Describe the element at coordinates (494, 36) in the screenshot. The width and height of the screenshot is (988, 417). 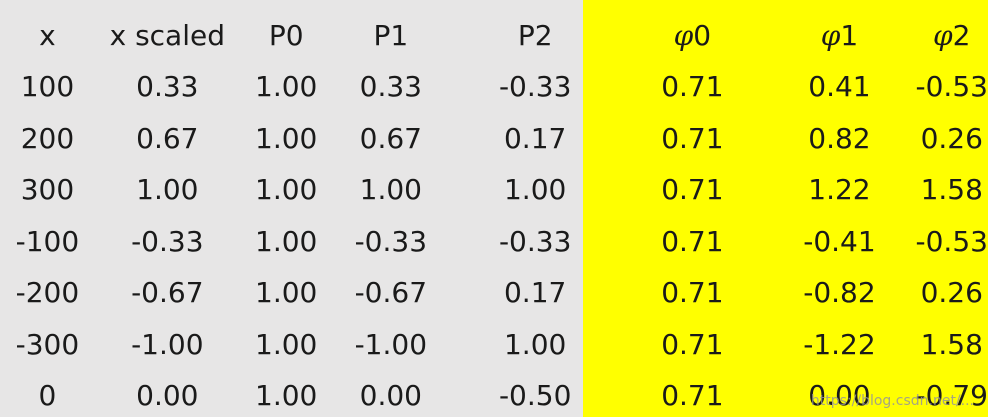
I see `header-row: x x scaled P0 P1 P2 φ0 φ1 φ2` at that location.